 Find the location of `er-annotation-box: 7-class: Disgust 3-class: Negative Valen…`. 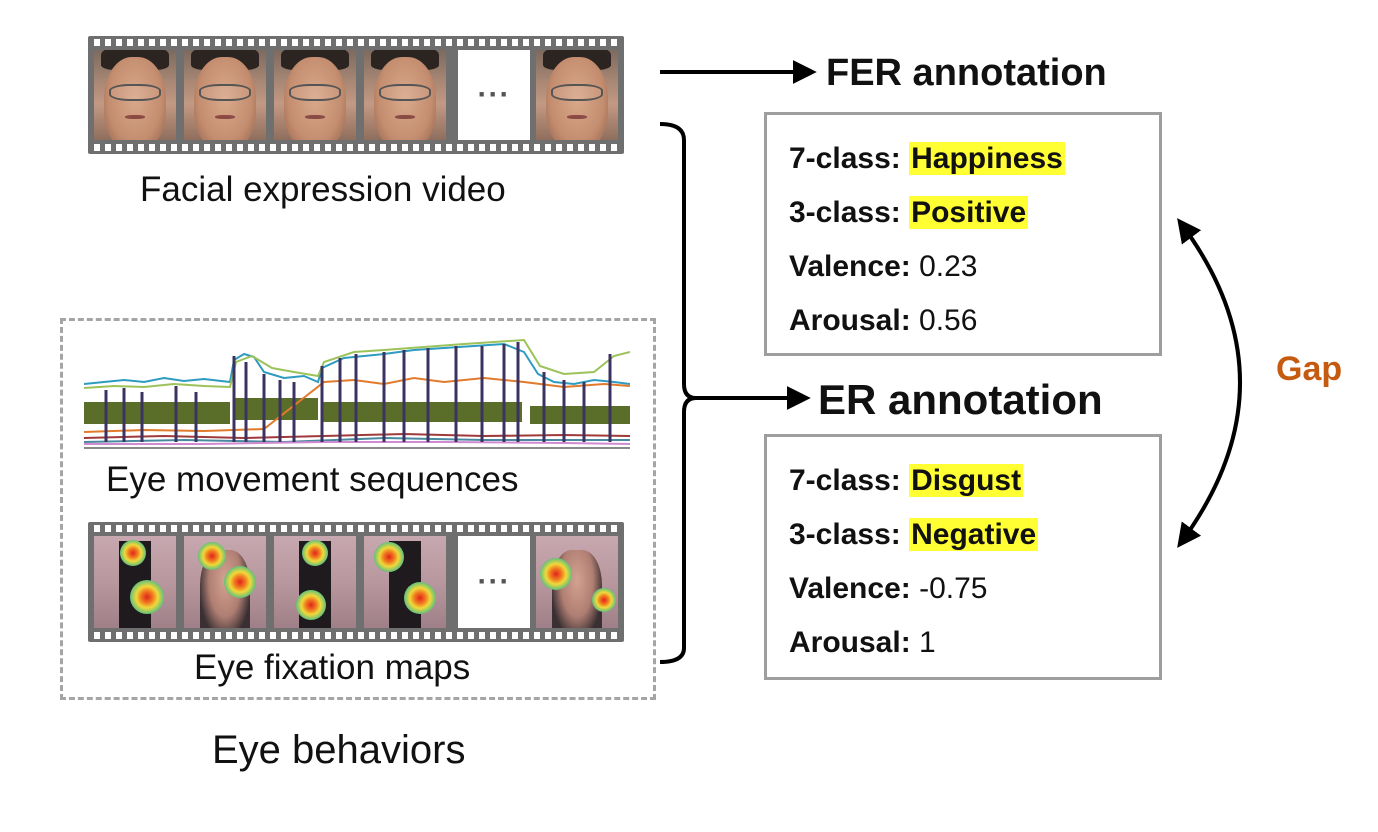

er-annotation-box: 7-class: Disgust 3-class: Negative Valen… is located at coordinates (963, 557).